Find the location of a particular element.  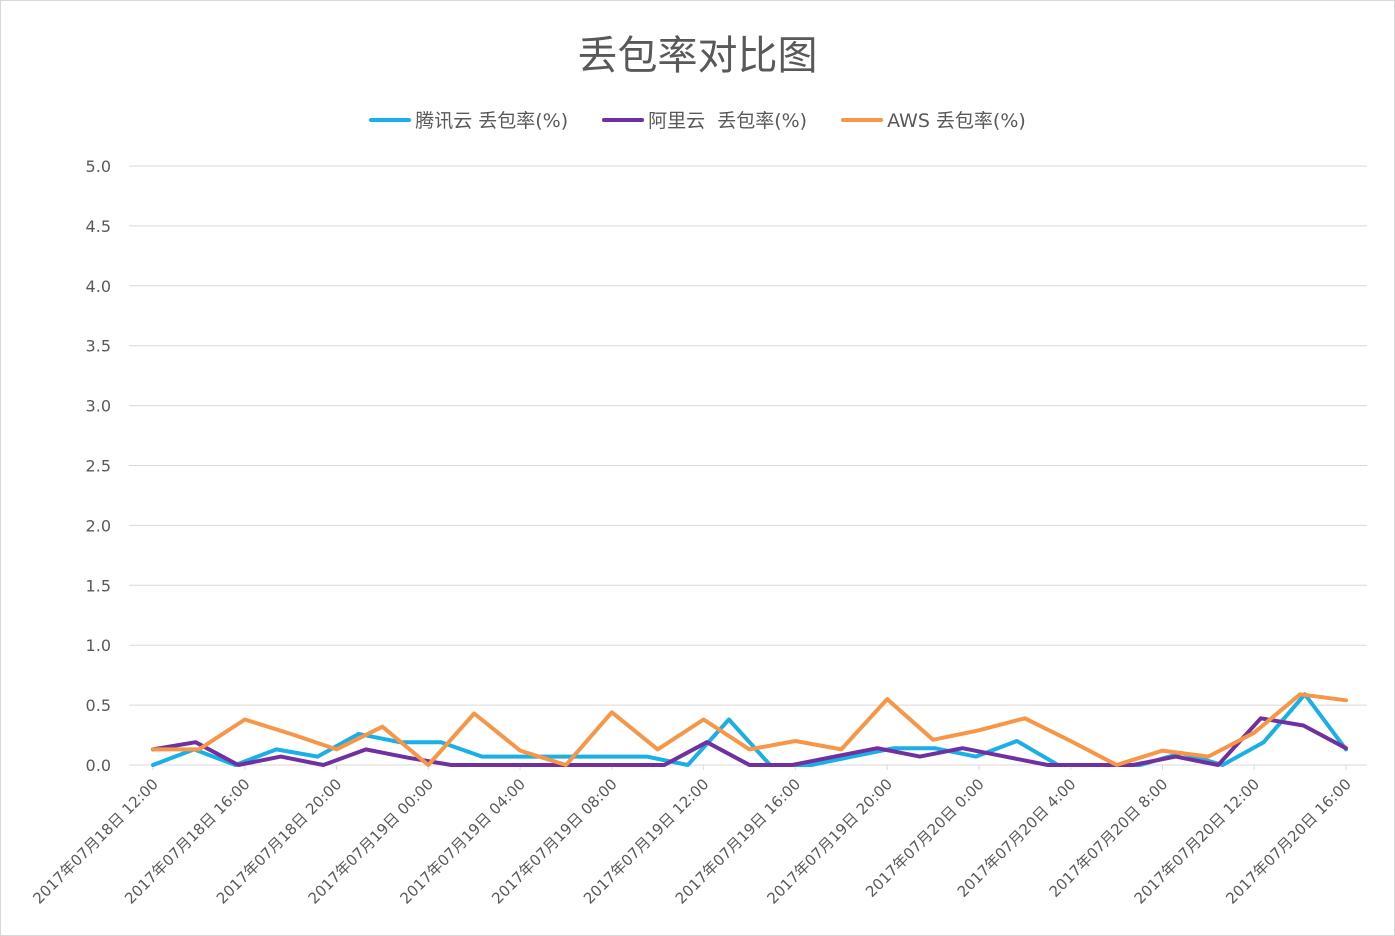

chart-title: 丢包率对比图 is located at coordinates (697, 56).